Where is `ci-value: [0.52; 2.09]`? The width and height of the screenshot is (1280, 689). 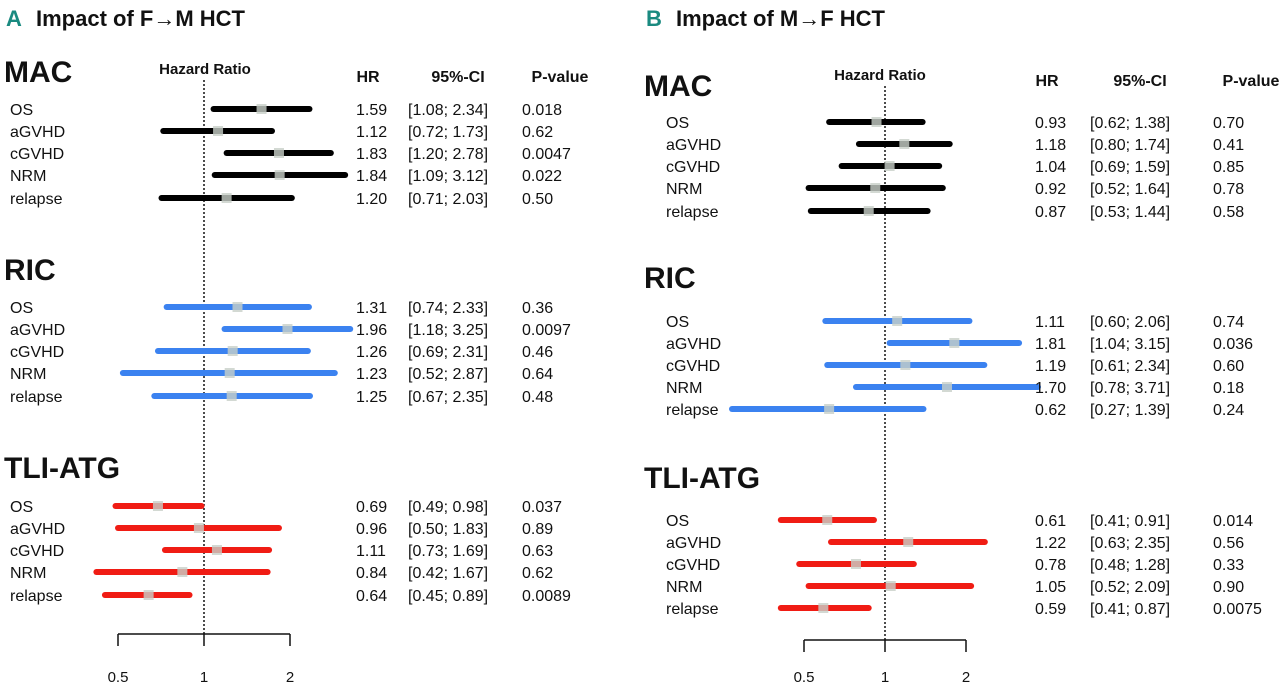 ci-value: [0.52; 2.09] is located at coordinates (1130, 587).